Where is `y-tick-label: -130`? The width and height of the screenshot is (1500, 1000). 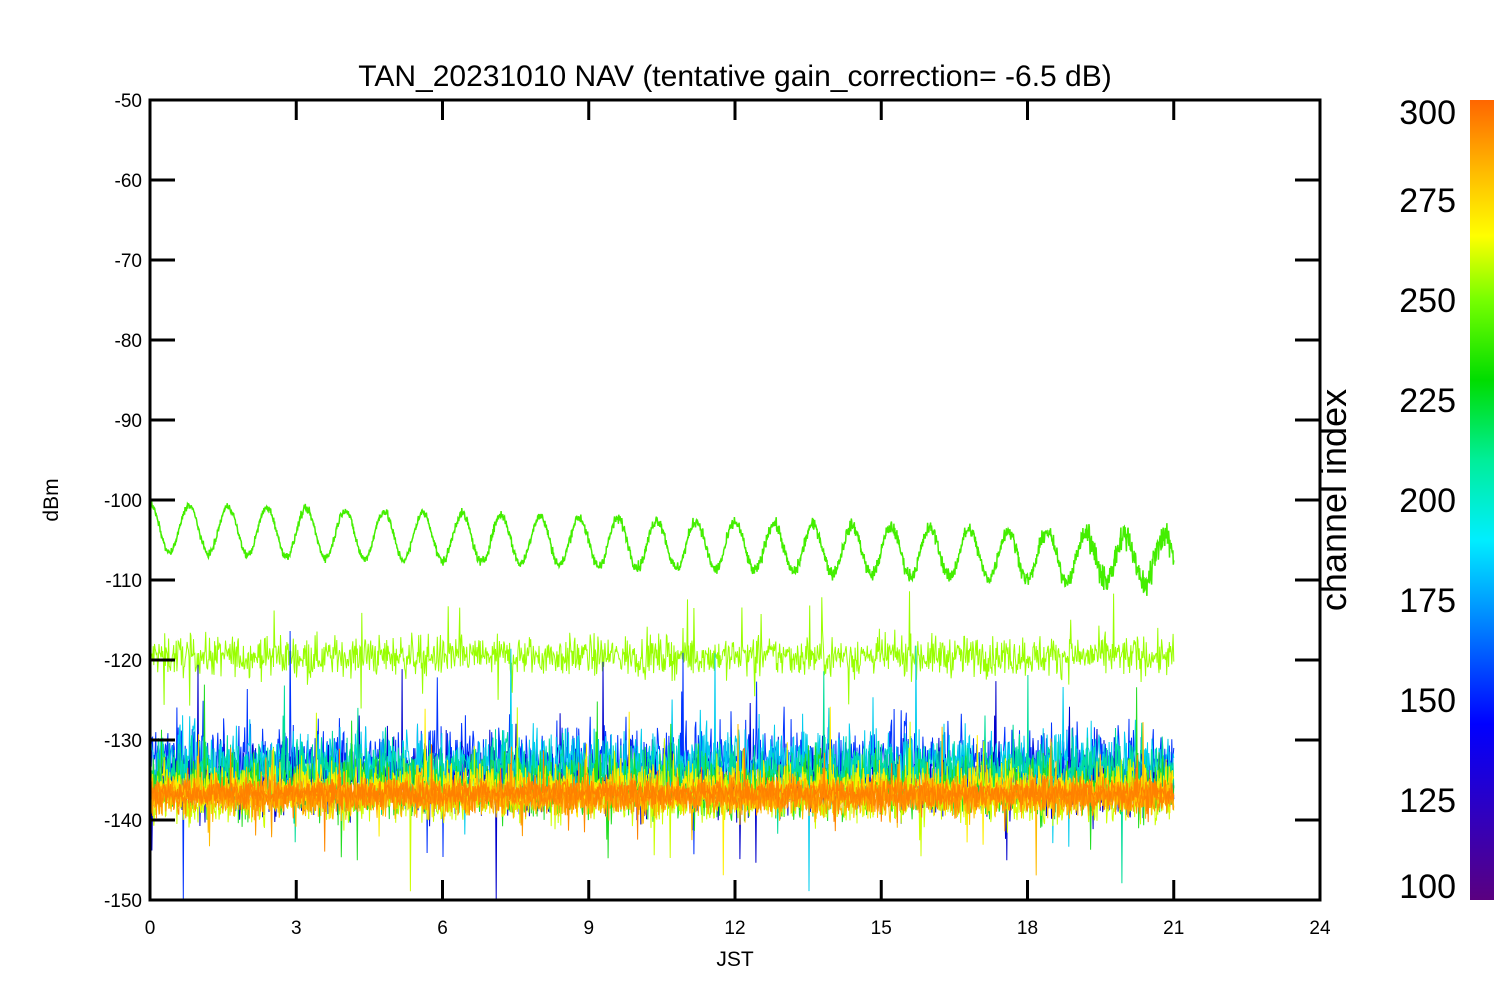 y-tick-label: -130 is located at coordinates (123, 741).